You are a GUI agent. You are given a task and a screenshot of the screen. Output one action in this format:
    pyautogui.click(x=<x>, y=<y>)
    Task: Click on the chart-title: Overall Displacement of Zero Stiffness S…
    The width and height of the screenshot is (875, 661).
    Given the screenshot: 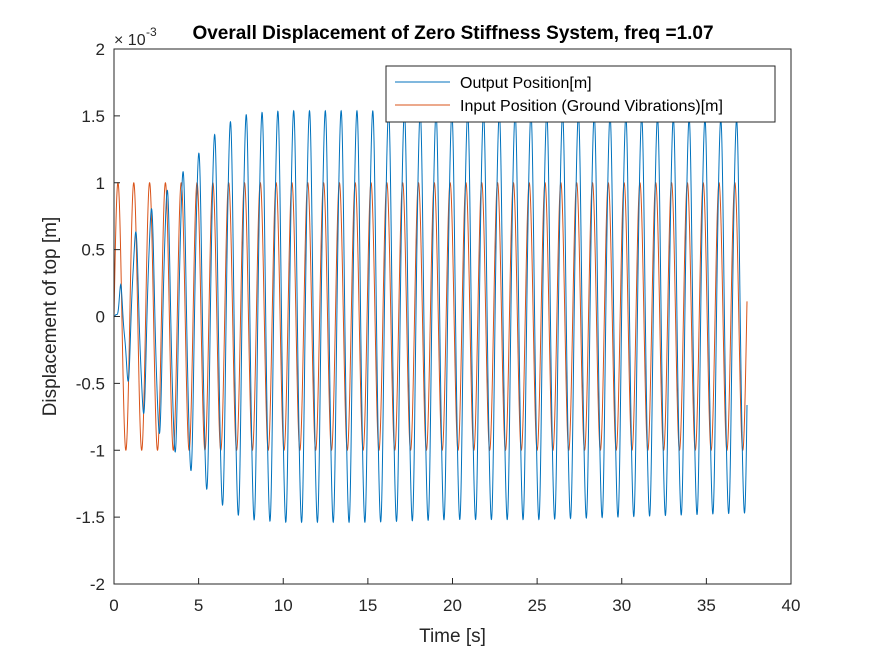 What is the action you would take?
    pyautogui.click(x=452, y=33)
    